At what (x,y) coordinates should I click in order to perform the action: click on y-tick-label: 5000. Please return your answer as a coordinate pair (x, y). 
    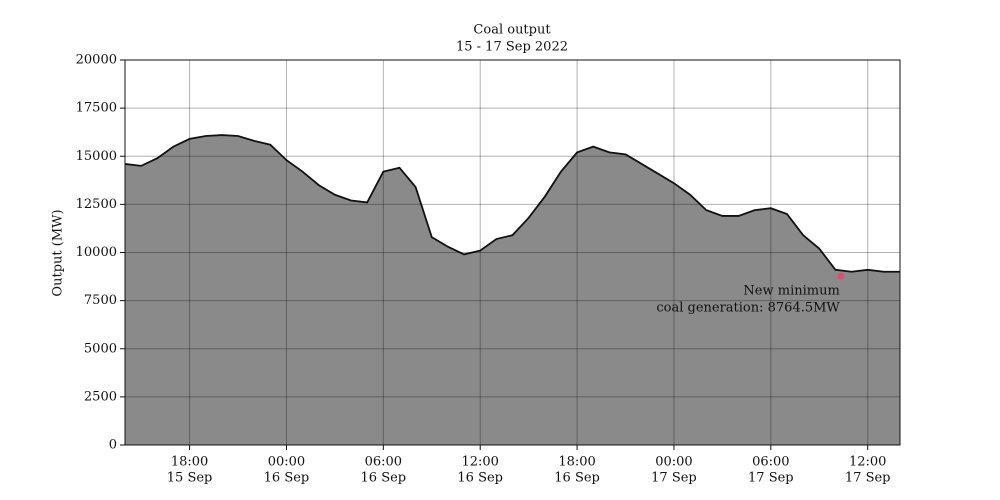
    Looking at the image, I should click on (100, 348).